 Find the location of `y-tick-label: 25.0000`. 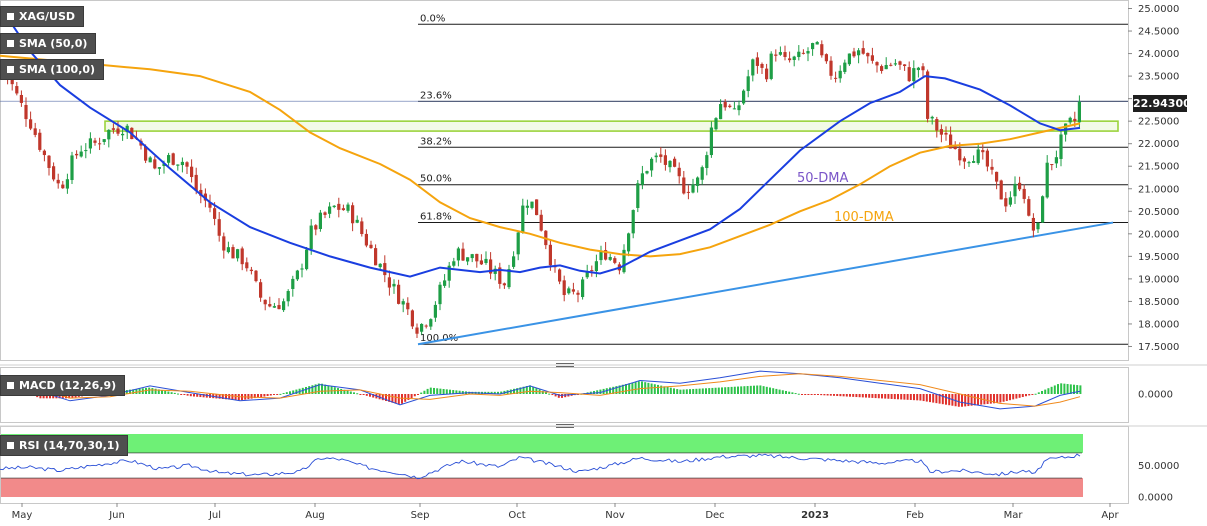

y-tick-label: 25.0000 is located at coordinates (1158, 9).